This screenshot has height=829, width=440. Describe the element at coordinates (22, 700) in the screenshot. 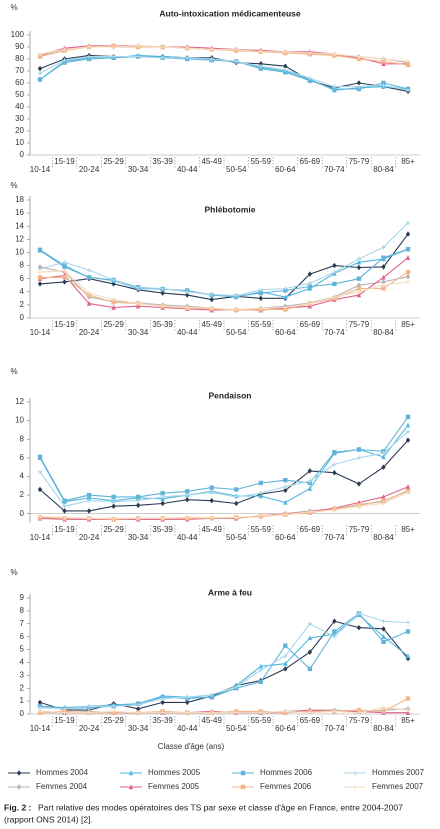

I see `y-tick-label: 1` at that location.